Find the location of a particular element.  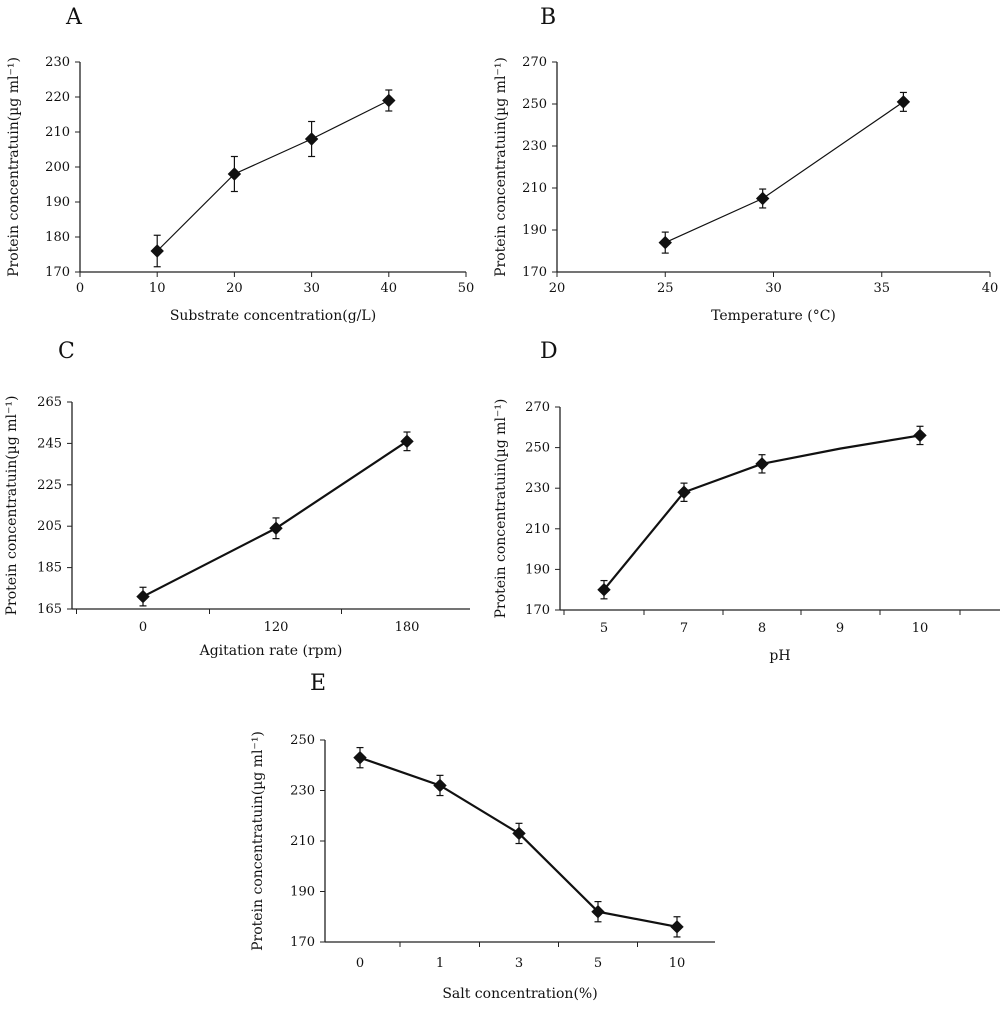

y-tick-label: 165 is located at coordinates (49, 609).